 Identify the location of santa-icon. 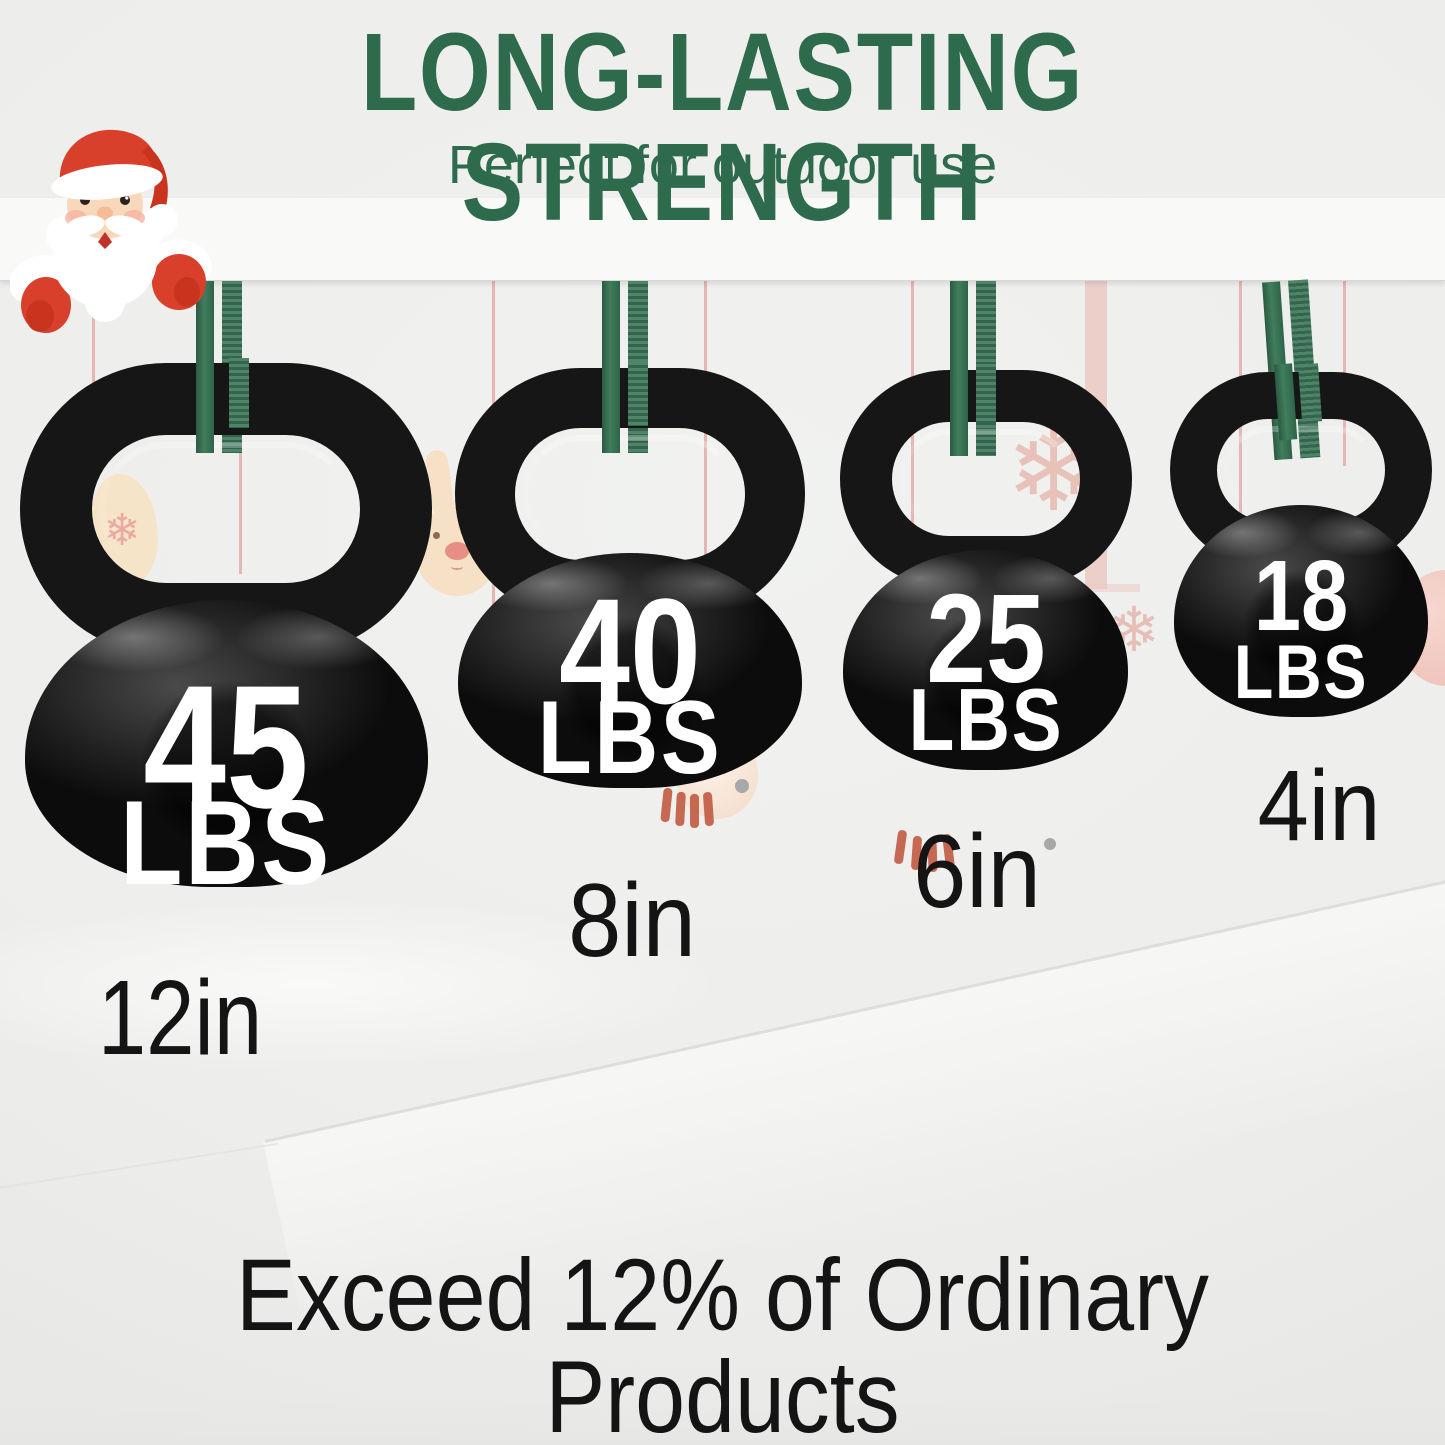
(111, 231).